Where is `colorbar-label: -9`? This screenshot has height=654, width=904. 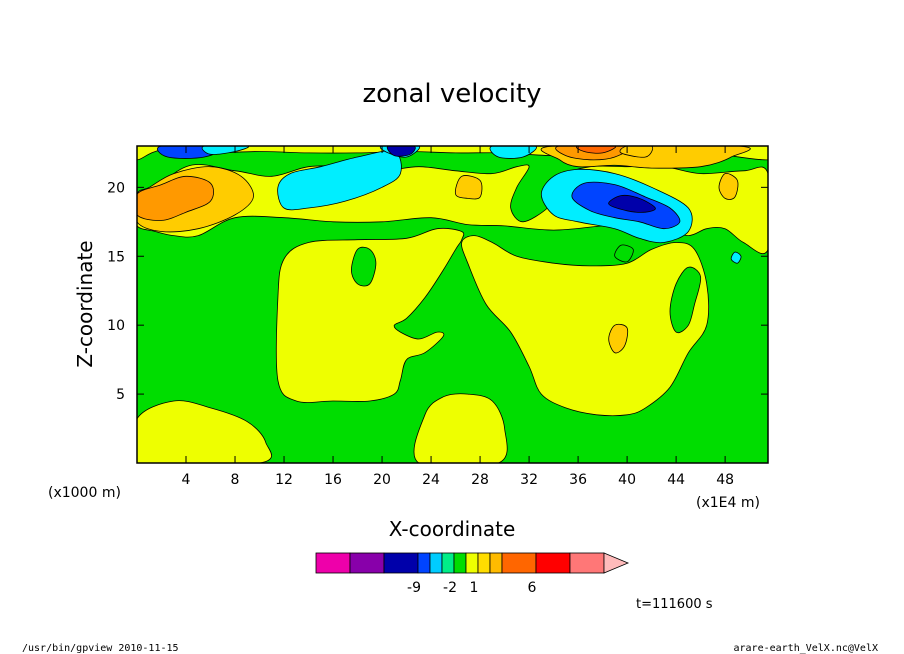 colorbar-label: -9 is located at coordinates (414, 588).